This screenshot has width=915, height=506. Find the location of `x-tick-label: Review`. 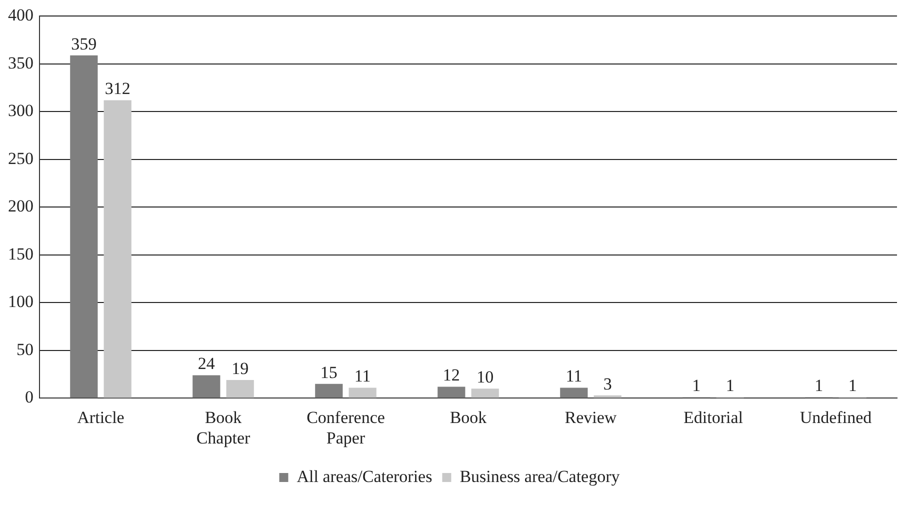

x-tick-label: Review is located at coordinates (591, 417).